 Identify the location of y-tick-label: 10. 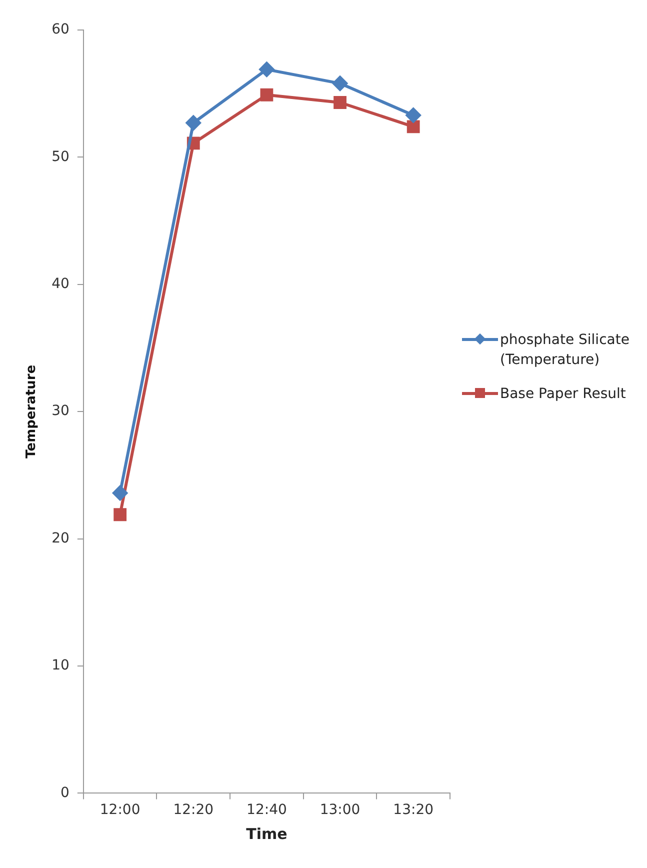
(61, 666).